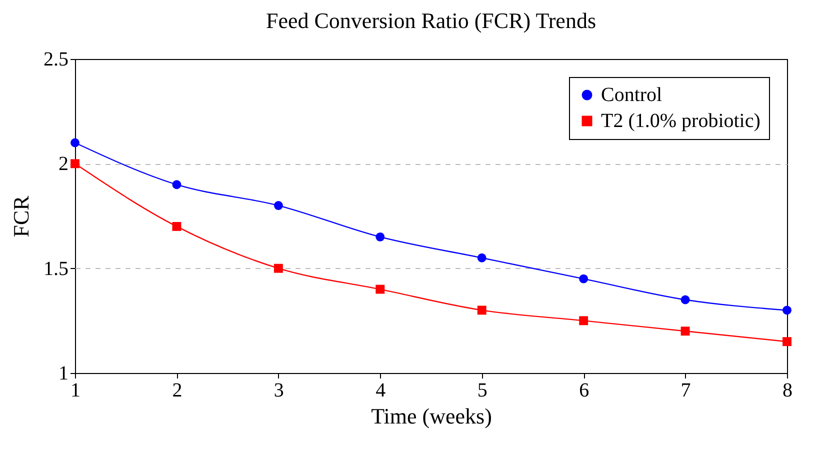 The image size is (833, 450). I want to click on x-tick-label: 3, so click(279, 391).